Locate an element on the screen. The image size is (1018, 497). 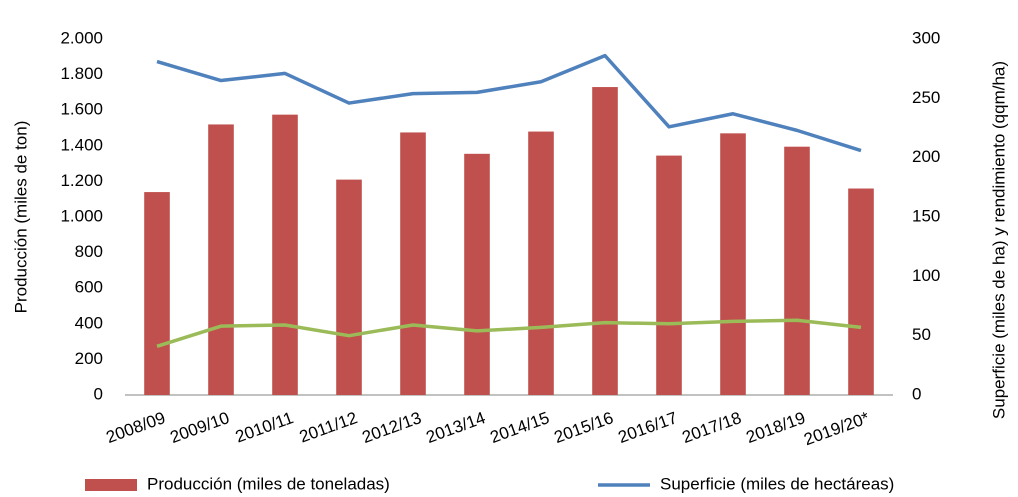
y-tick-label: 1.000 is located at coordinates (81, 215).